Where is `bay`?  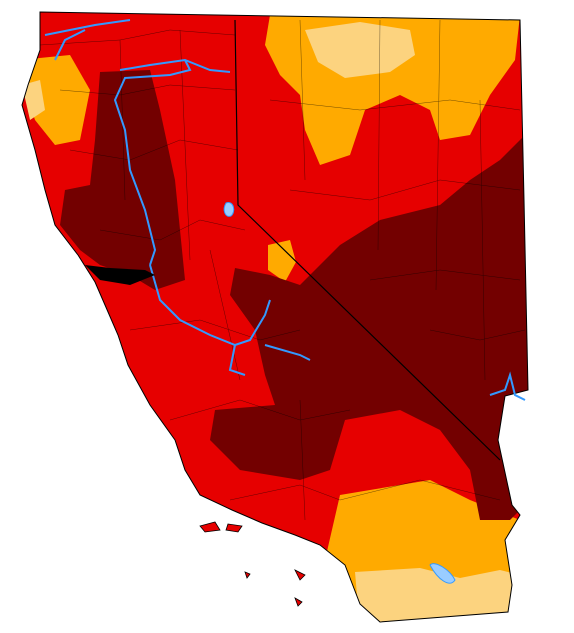
bay is located at coordinates (120, 275).